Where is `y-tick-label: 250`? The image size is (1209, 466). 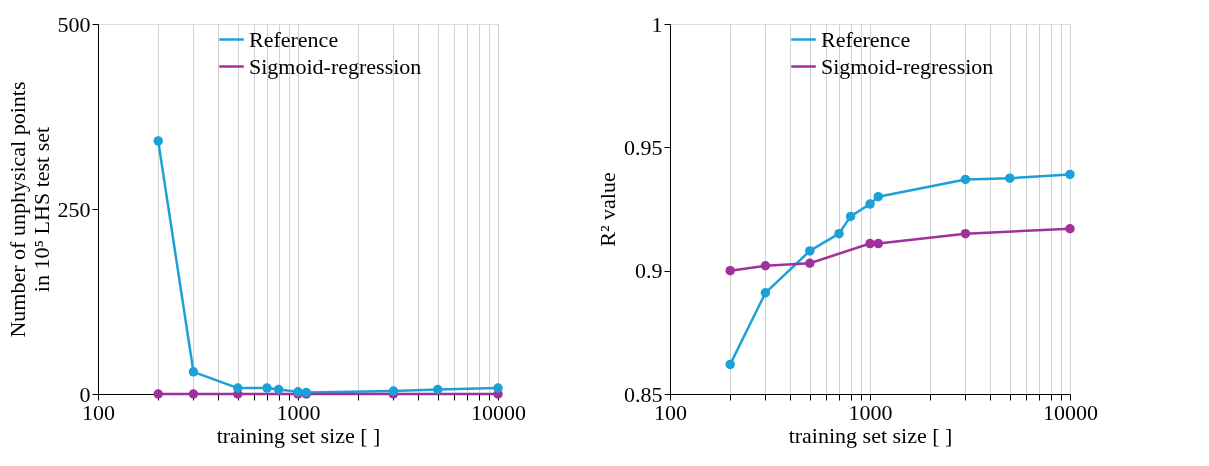
y-tick-label: 250 is located at coordinates (74, 209).